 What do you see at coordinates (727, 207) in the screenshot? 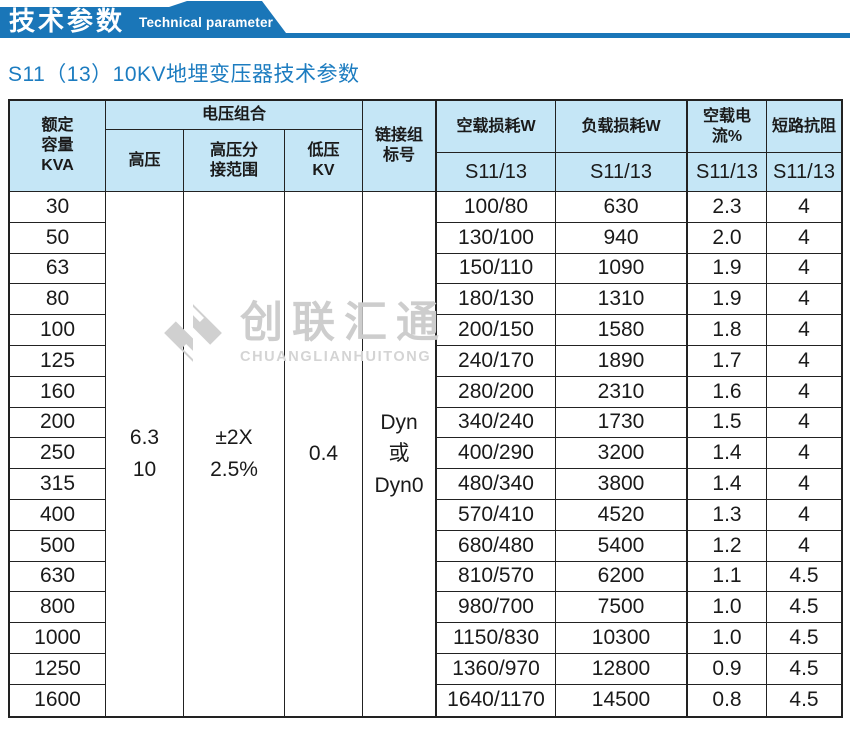
I see `noload-current-cell: 2.3` at bounding box center [727, 207].